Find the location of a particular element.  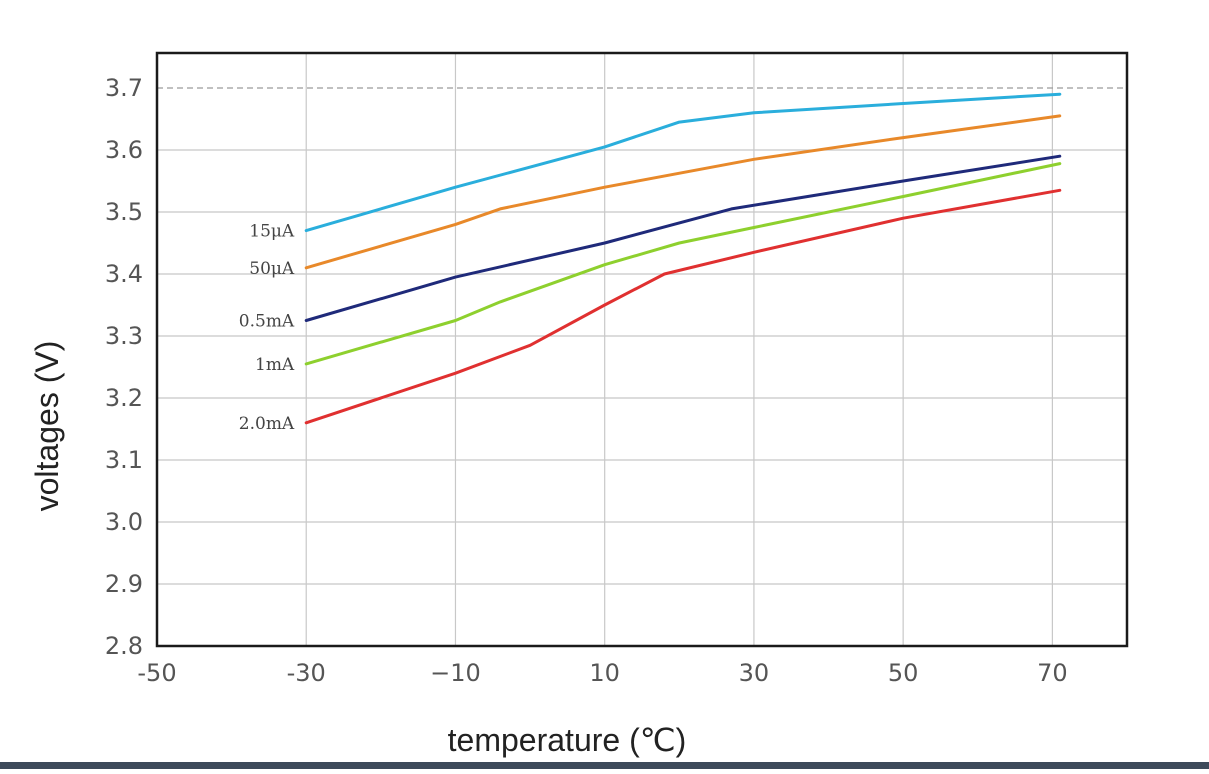

x-tick-label: -50 is located at coordinates (156, 673).